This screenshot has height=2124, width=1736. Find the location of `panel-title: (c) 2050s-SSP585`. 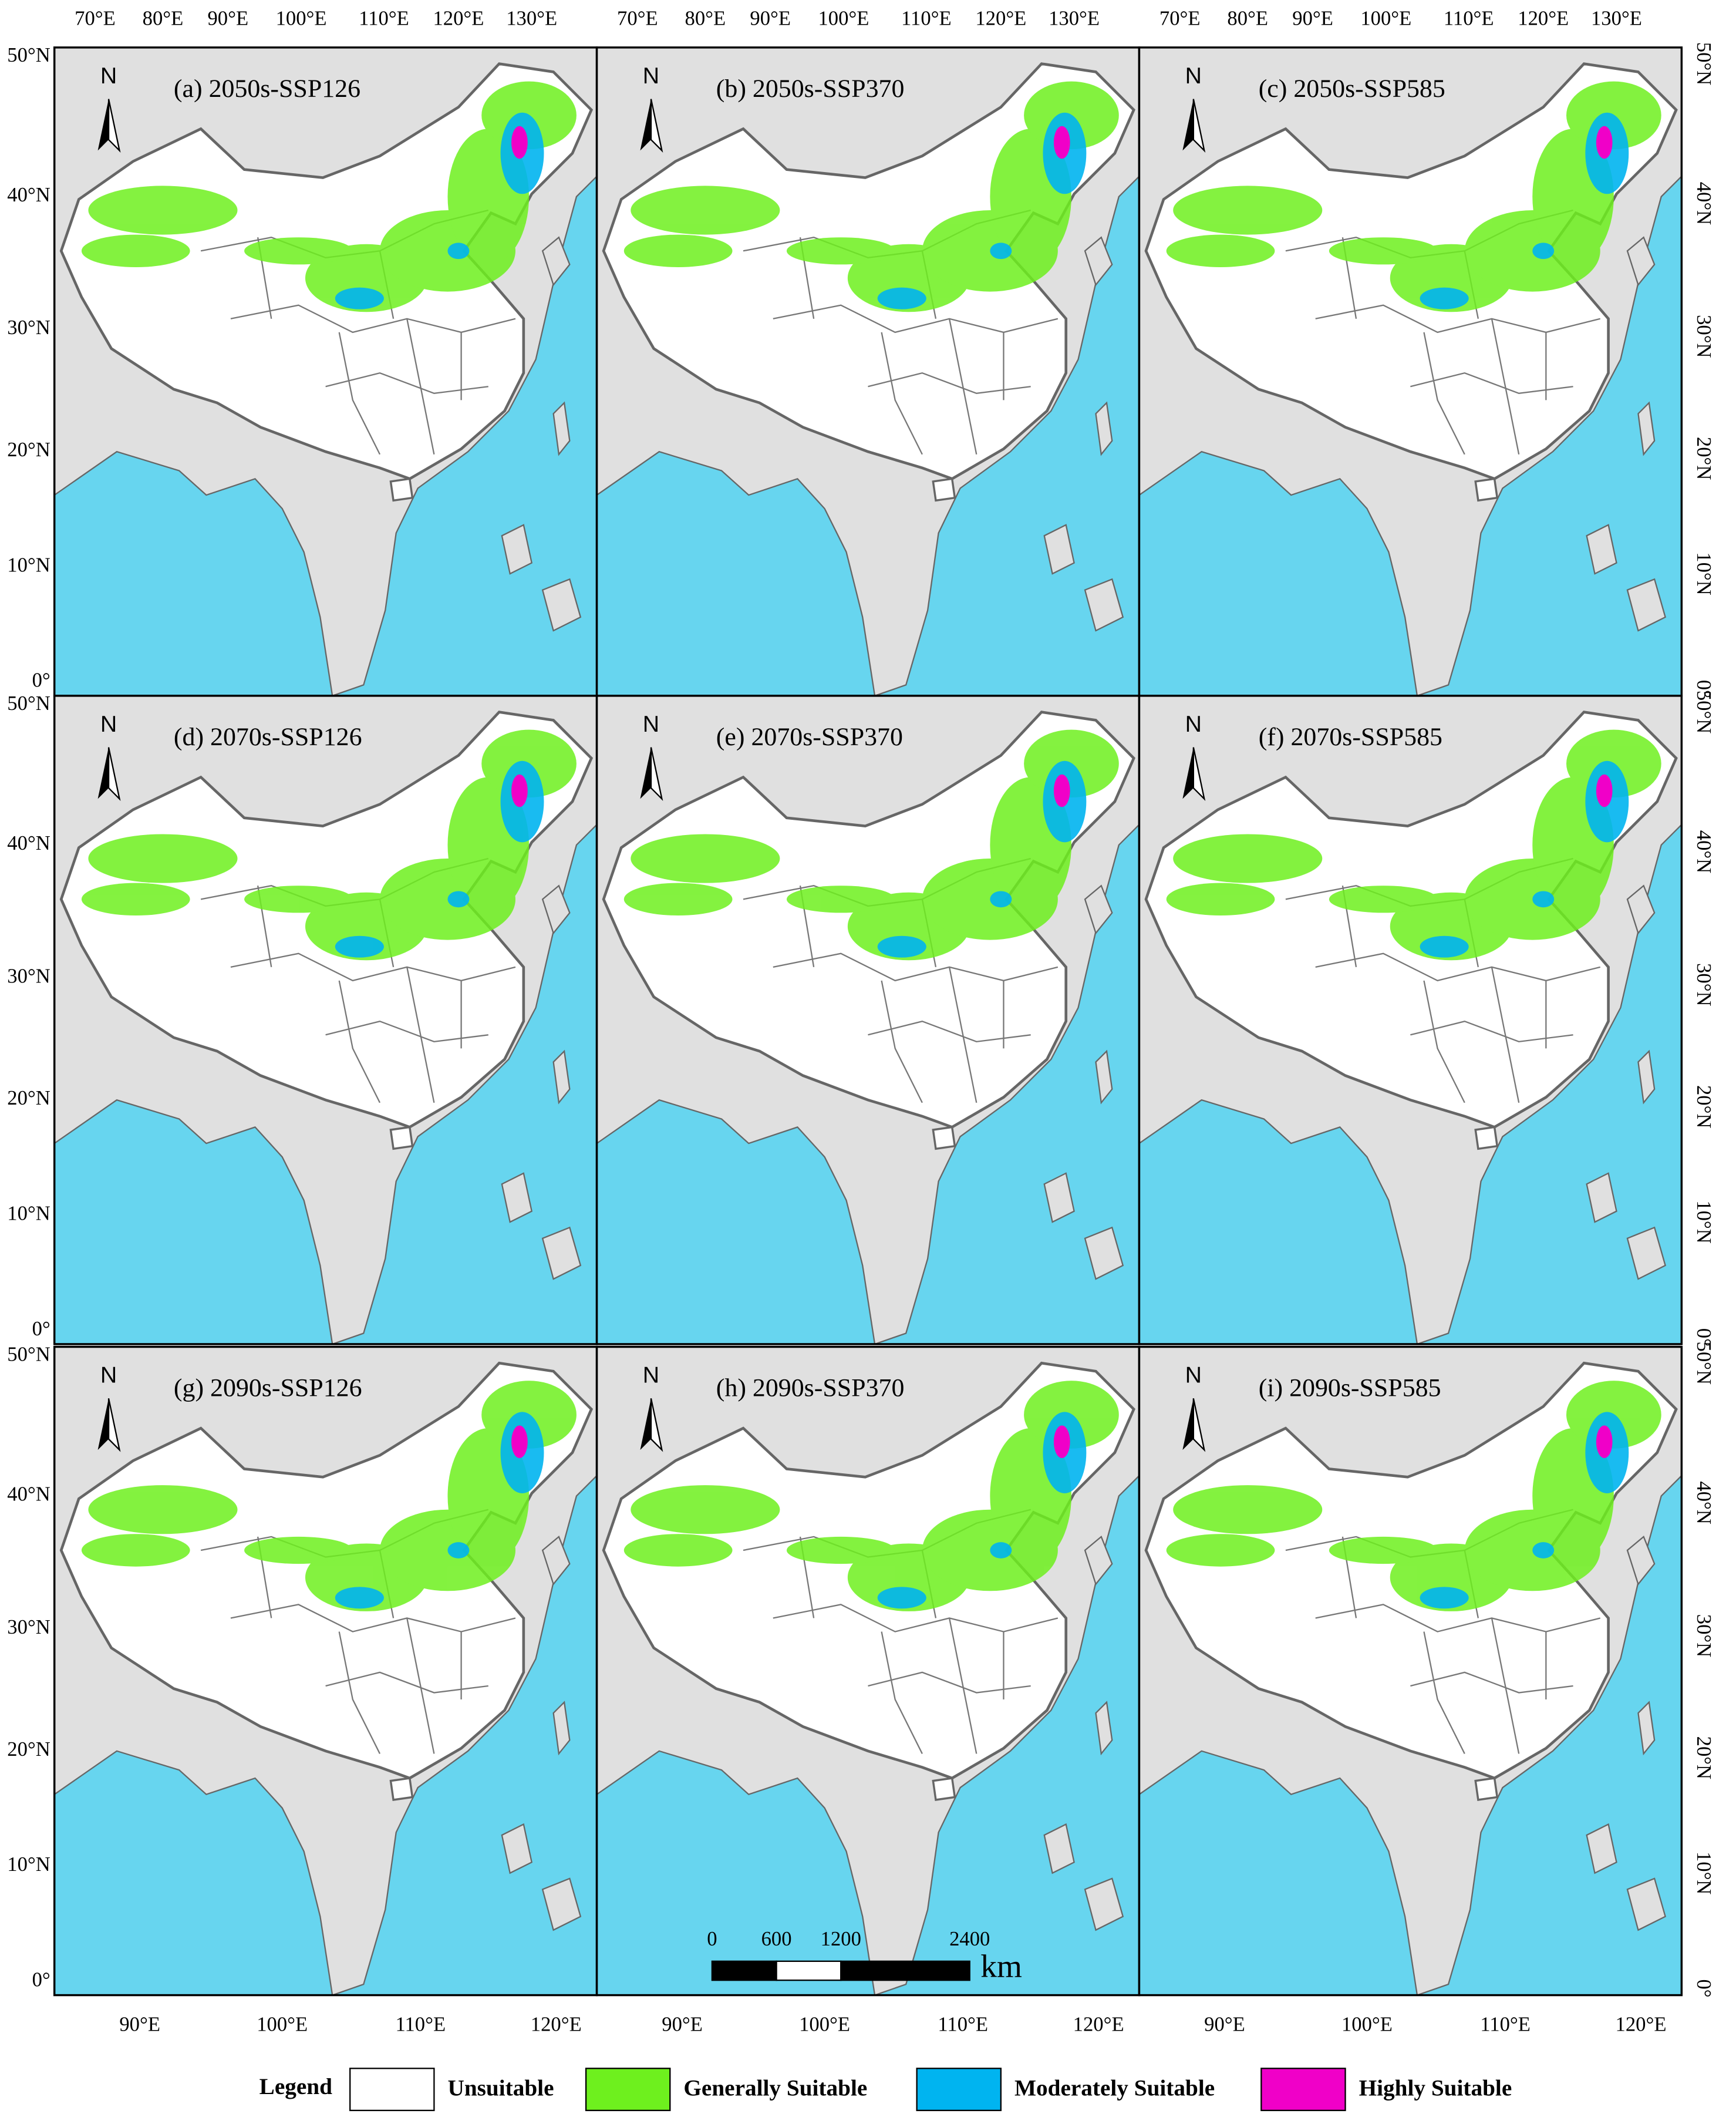

panel-title: (c) 2050s-SSP585 is located at coordinates (1352, 89).